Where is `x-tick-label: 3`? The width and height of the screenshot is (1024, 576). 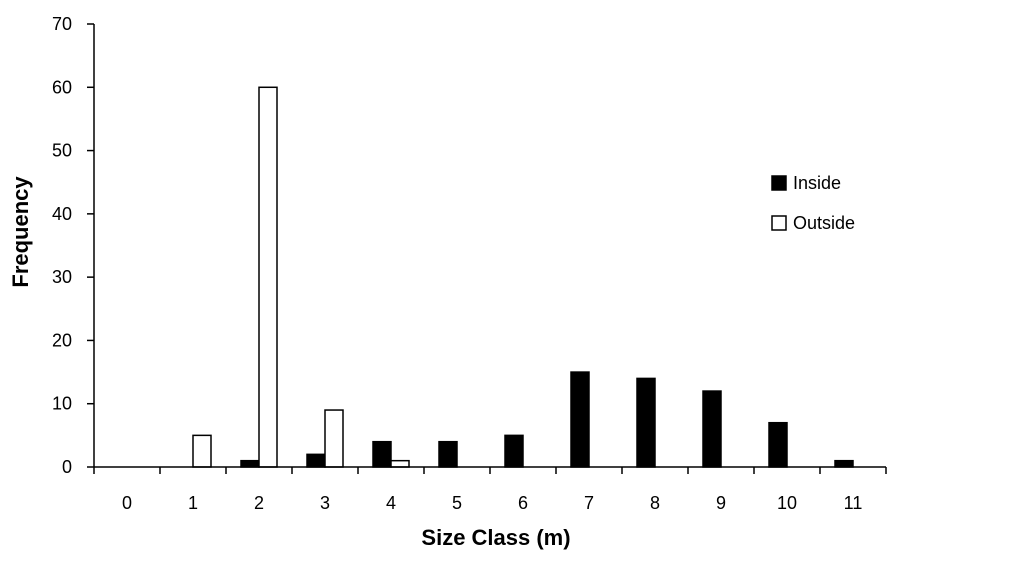 x-tick-label: 3 is located at coordinates (325, 503).